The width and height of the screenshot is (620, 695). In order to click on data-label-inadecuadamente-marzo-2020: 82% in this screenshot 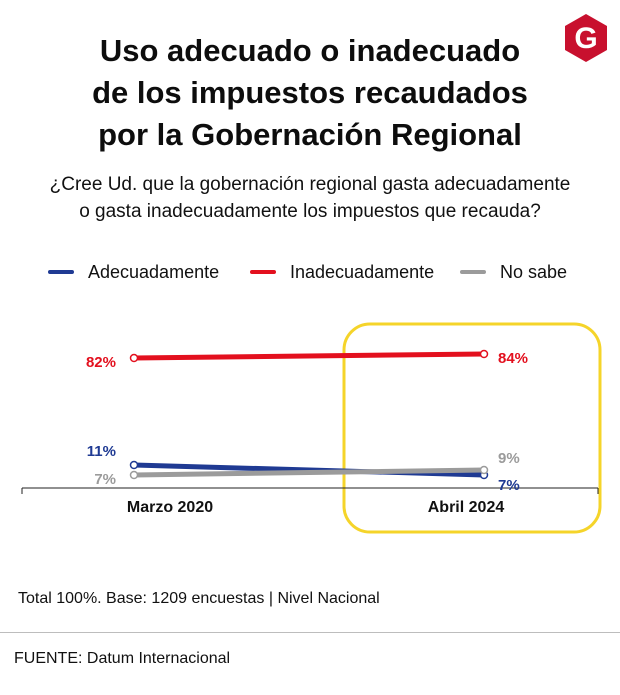, I will do `click(101, 362)`.